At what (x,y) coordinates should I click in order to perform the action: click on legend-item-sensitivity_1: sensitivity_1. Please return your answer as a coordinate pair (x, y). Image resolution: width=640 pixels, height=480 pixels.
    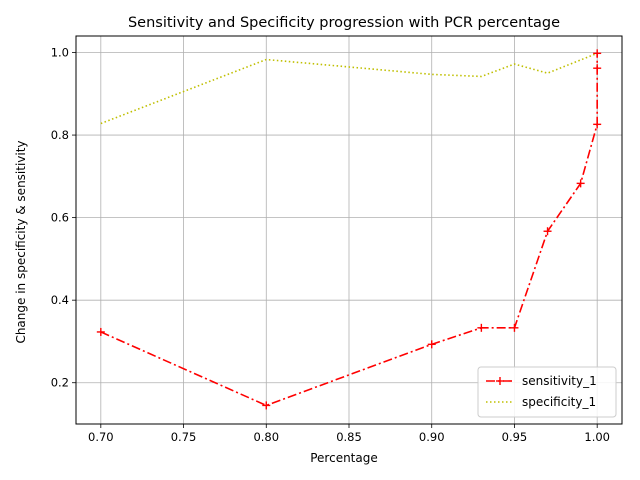
    Looking at the image, I should click on (541, 381).